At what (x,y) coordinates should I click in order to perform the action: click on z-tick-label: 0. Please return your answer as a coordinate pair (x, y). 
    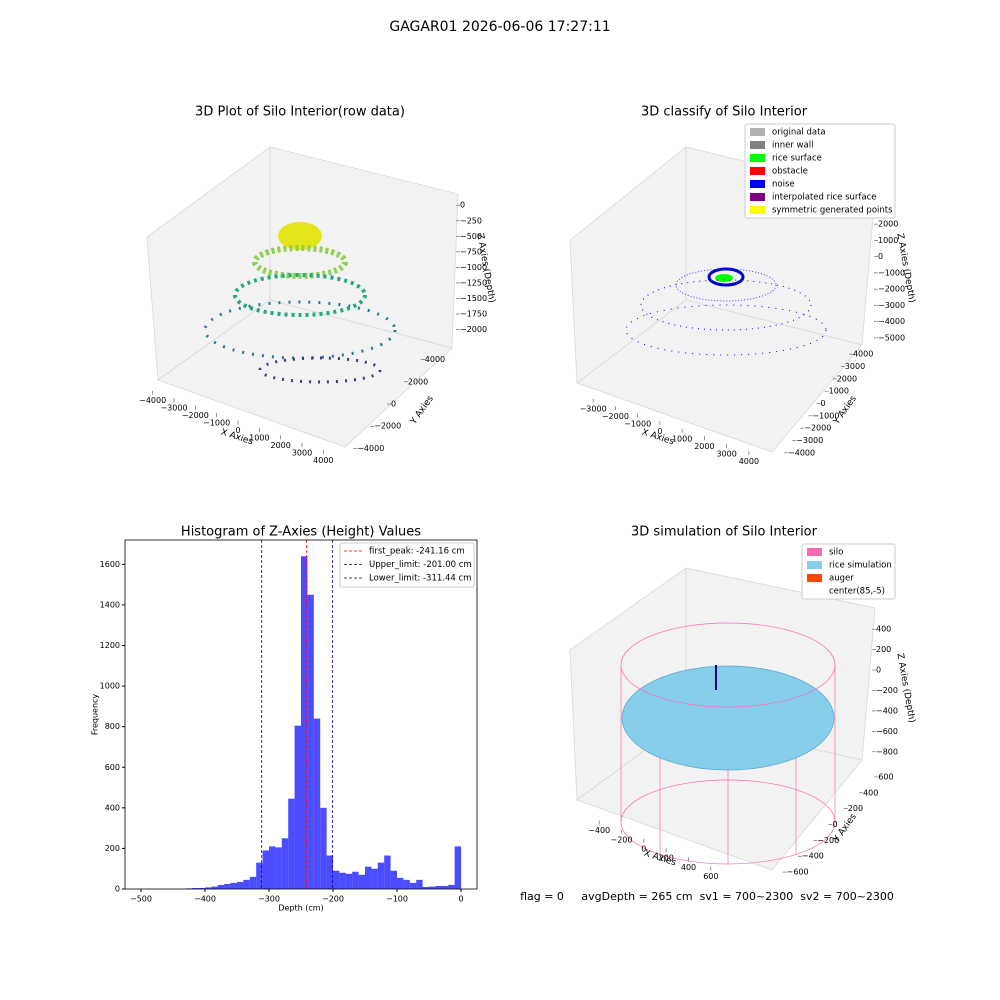
    Looking at the image, I should click on (878, 670).